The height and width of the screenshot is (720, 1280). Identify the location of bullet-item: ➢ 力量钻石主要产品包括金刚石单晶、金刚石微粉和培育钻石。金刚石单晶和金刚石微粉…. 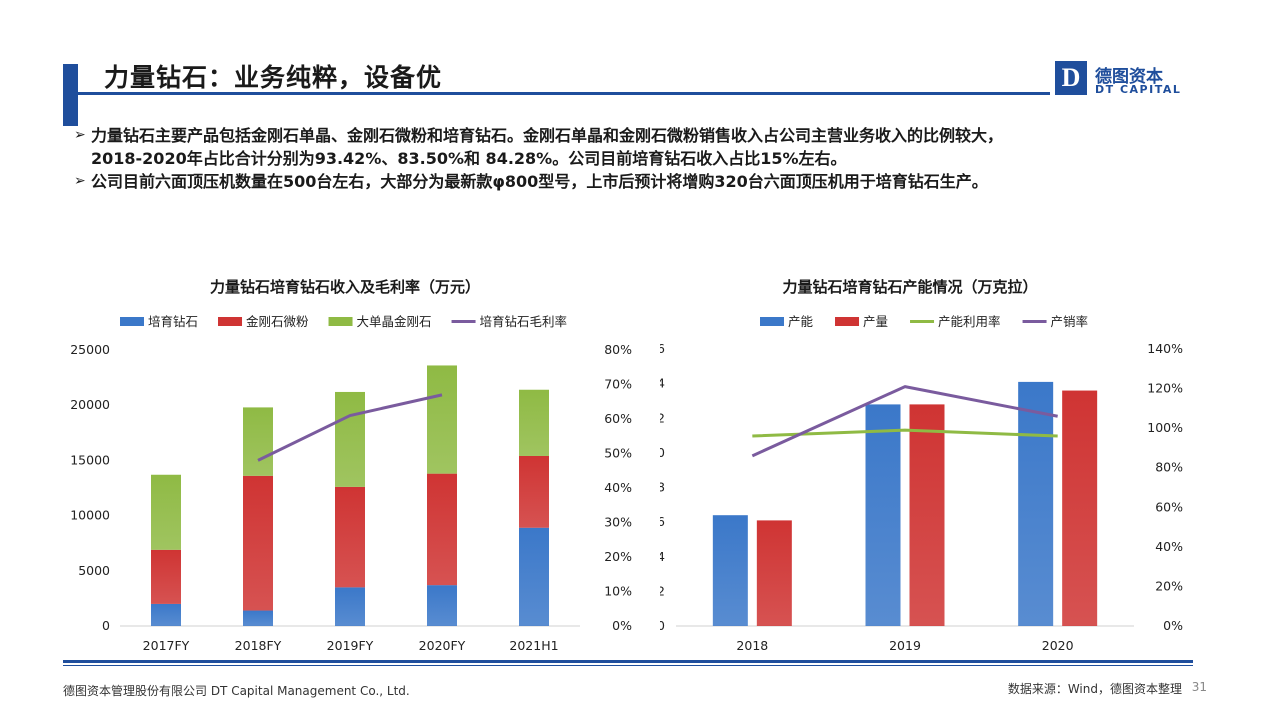
(634, 135).